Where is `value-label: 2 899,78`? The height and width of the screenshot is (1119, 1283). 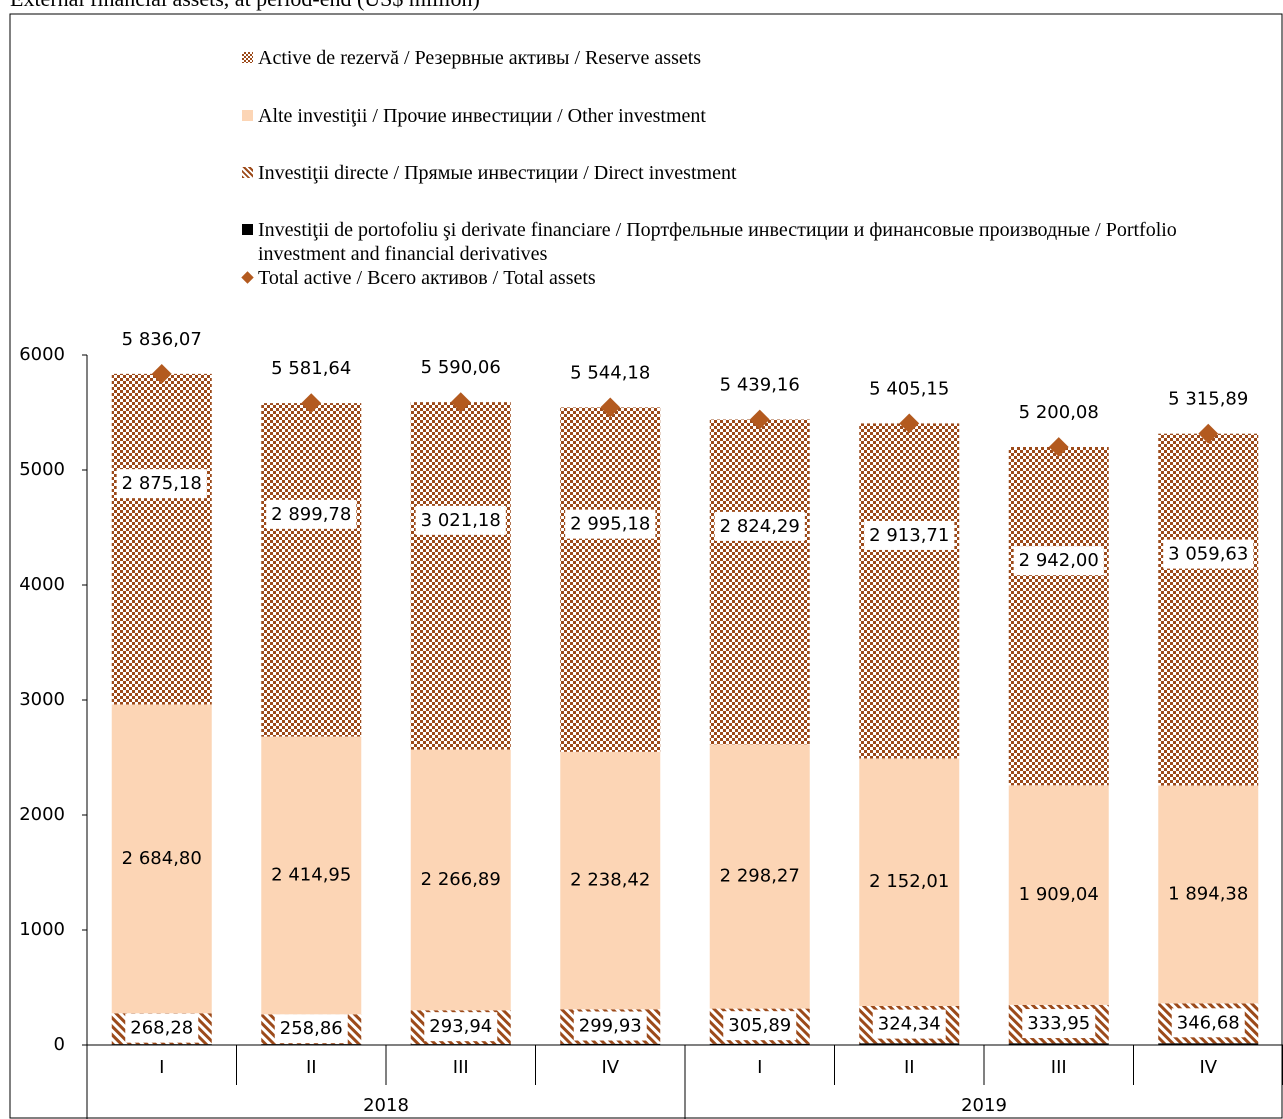
value-label: 2 899,78 is located at coordinates (311, 514).